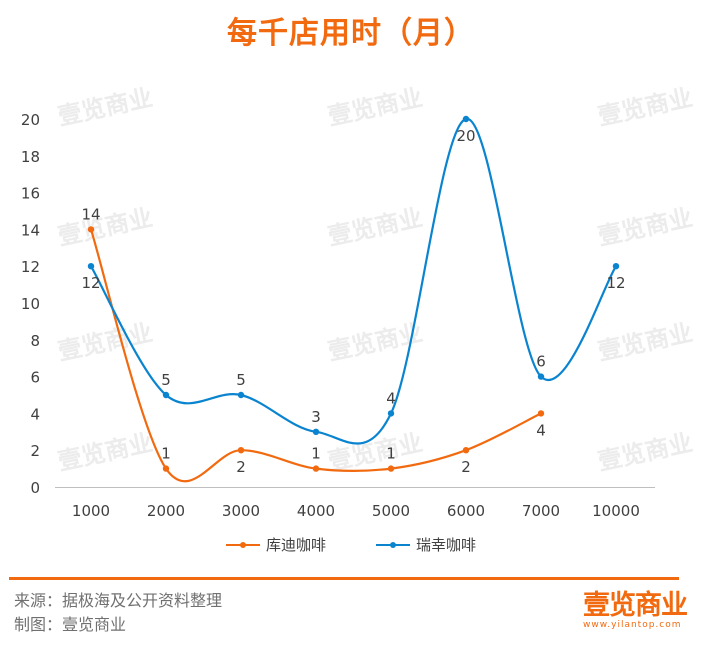 The width and height of the screenshot is (702, 646). Describe the element at coordinates (70, 624) in the screenshot. I see `made-by-note: 制图：壹览商业` at that location.